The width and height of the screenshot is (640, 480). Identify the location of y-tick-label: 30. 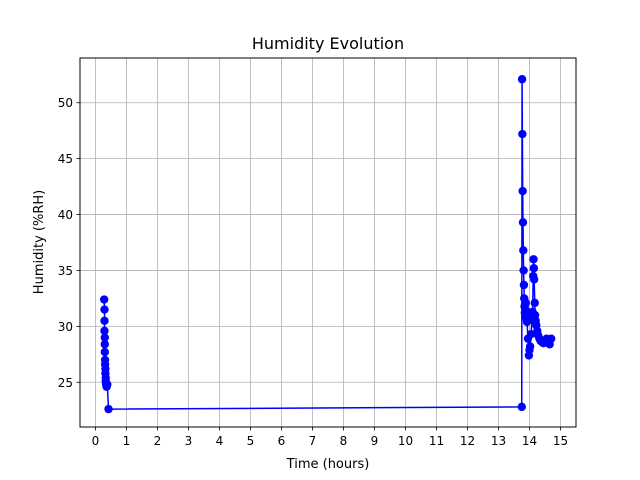
(65, 327).